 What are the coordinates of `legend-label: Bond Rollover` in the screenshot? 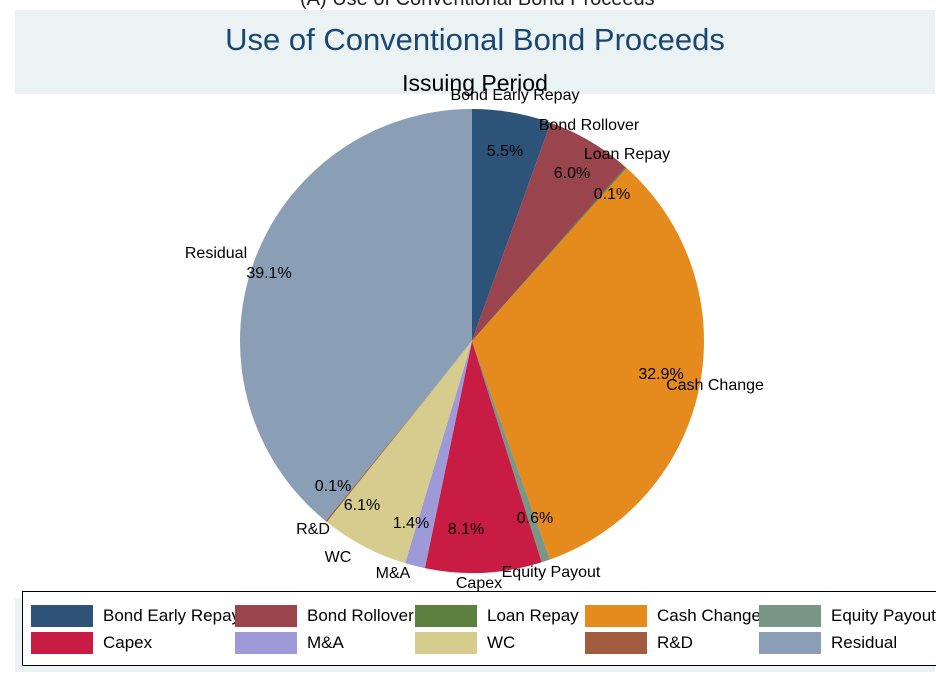 It's located at (360, 615).